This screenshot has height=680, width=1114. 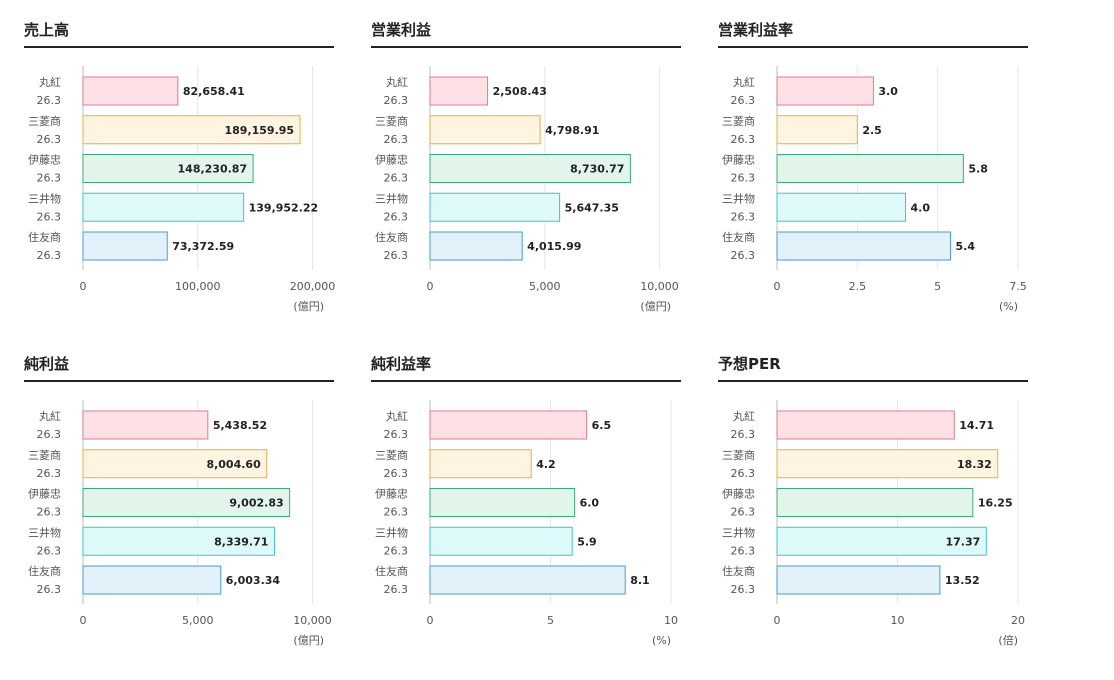 I want to click on x-tick-label: 7.5, so click(x=1018, y=286).